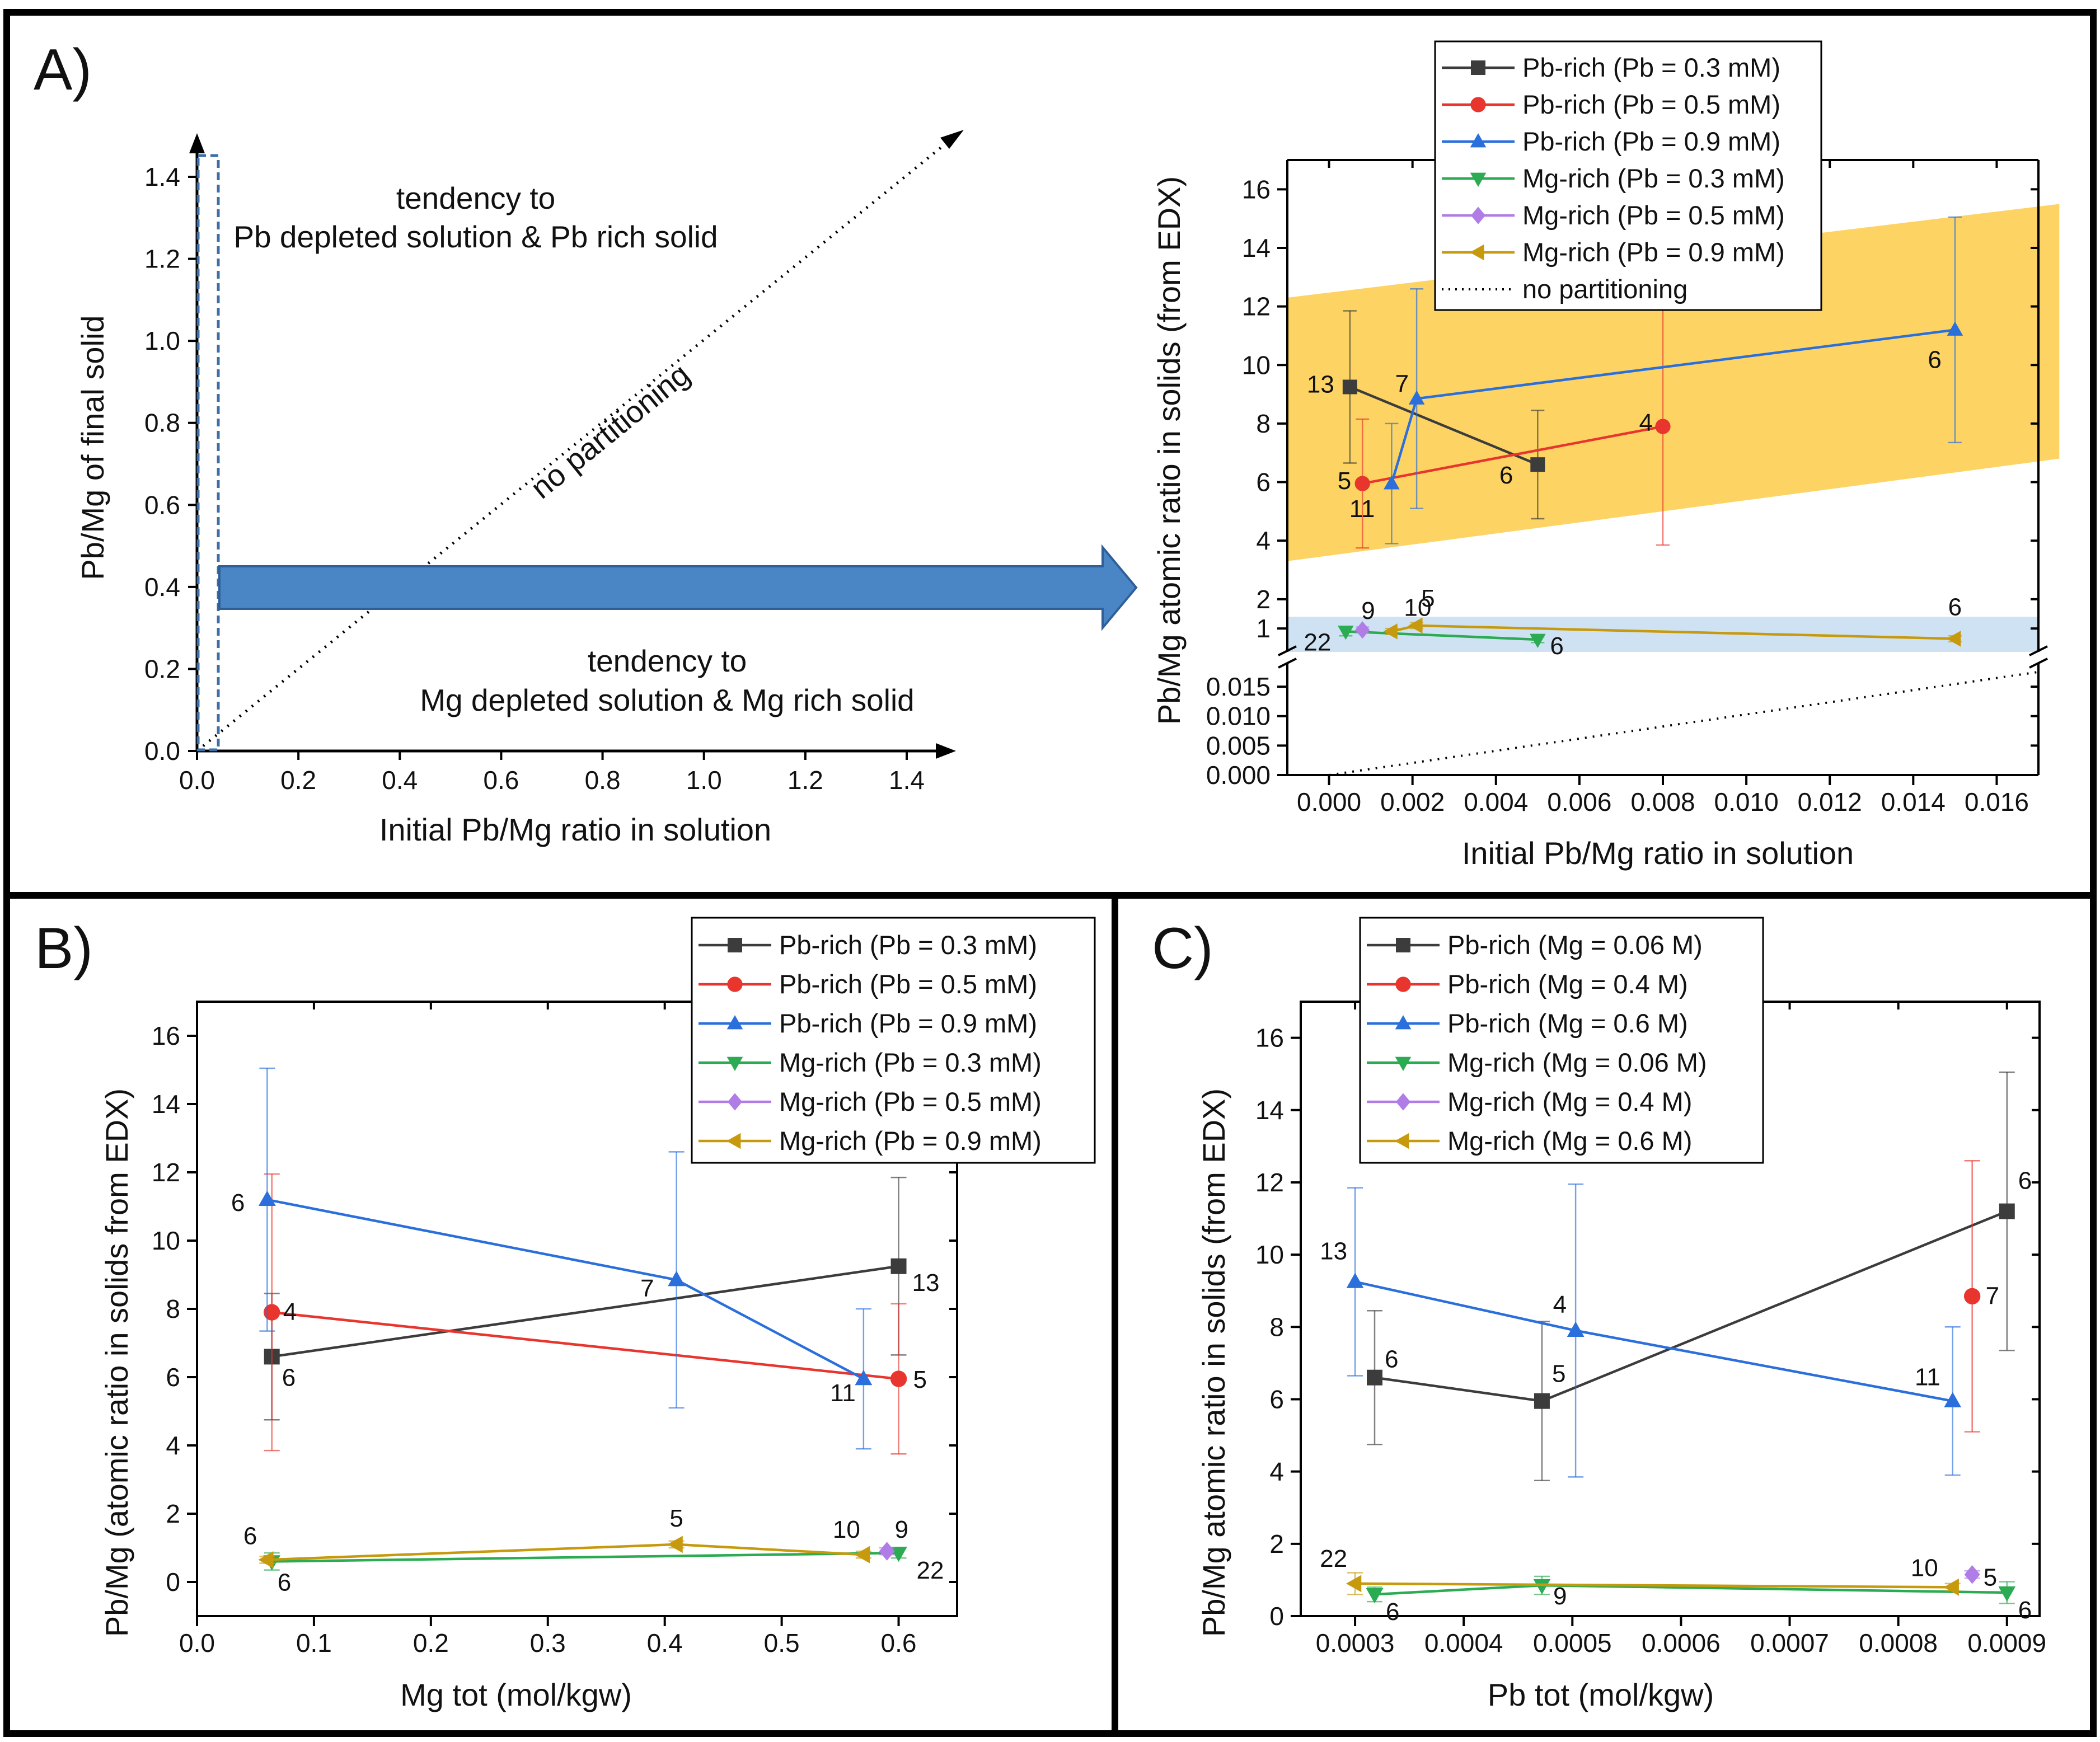 The width and height of the screenshot is (2100, 1742). I want to click on b-y-axis-title: Pb/Mg (atomic ratio in solids from EDX), so click(116, 1362).